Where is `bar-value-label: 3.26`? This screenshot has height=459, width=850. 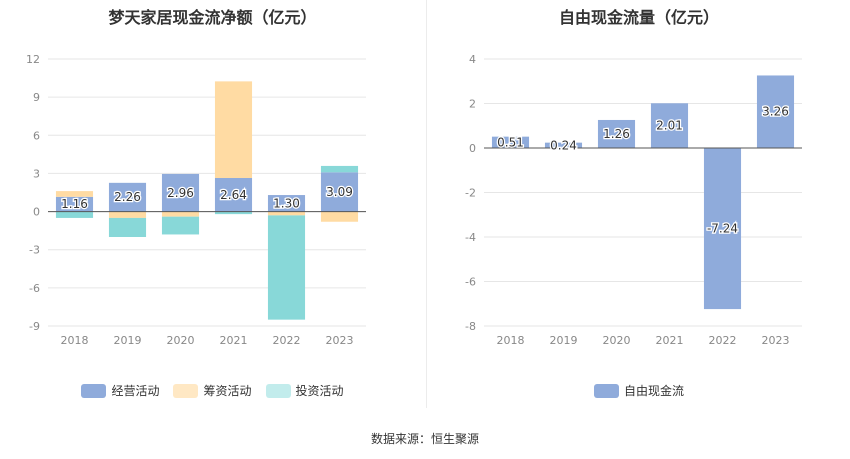
bar-value-label: 3.26 is located at coordinates (775, 112).